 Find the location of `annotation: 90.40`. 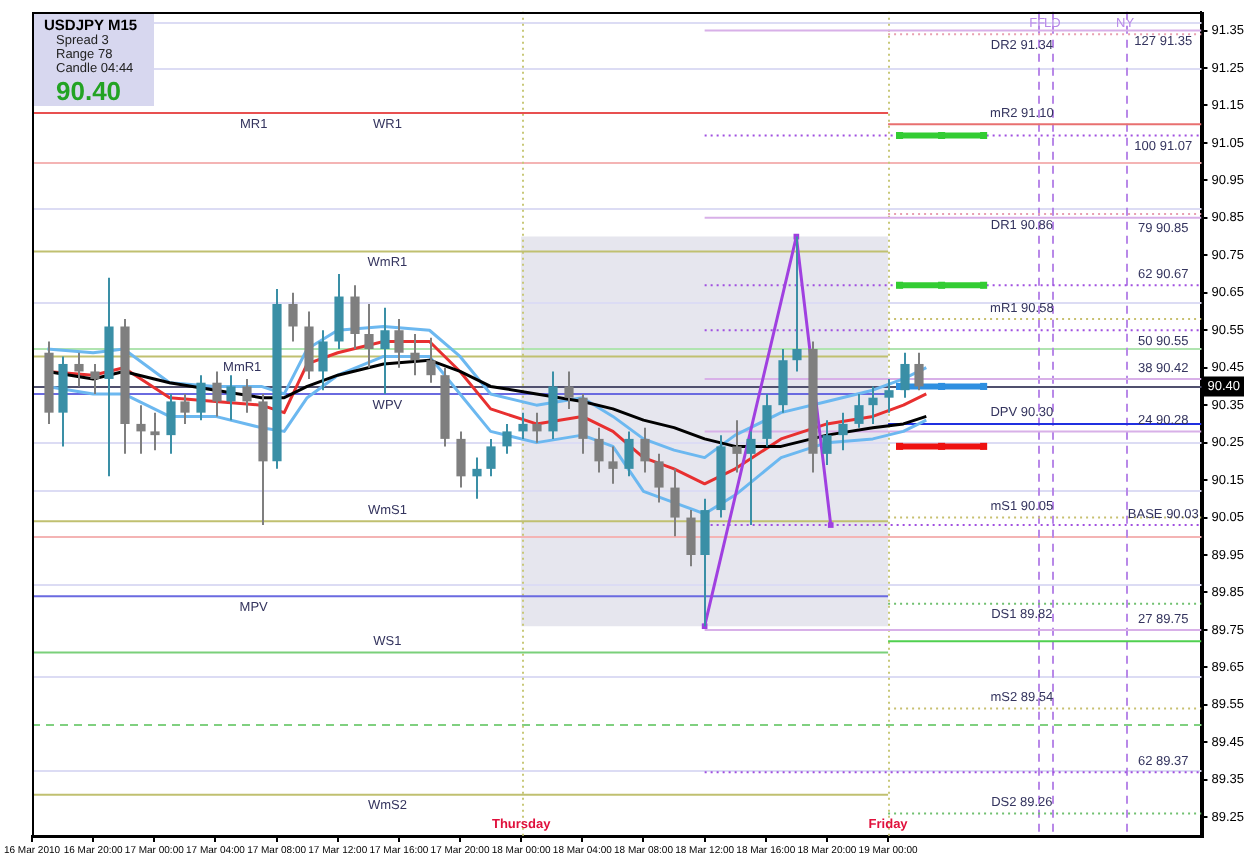

annotation: 90.40 is located at coordinates (89, 90).